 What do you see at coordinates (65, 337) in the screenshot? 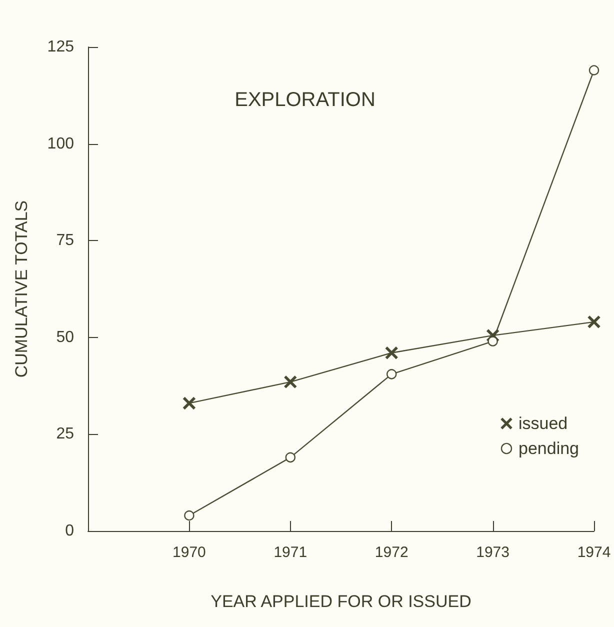
I see `y-tick-label: 50` at bounding box center [65, 337].